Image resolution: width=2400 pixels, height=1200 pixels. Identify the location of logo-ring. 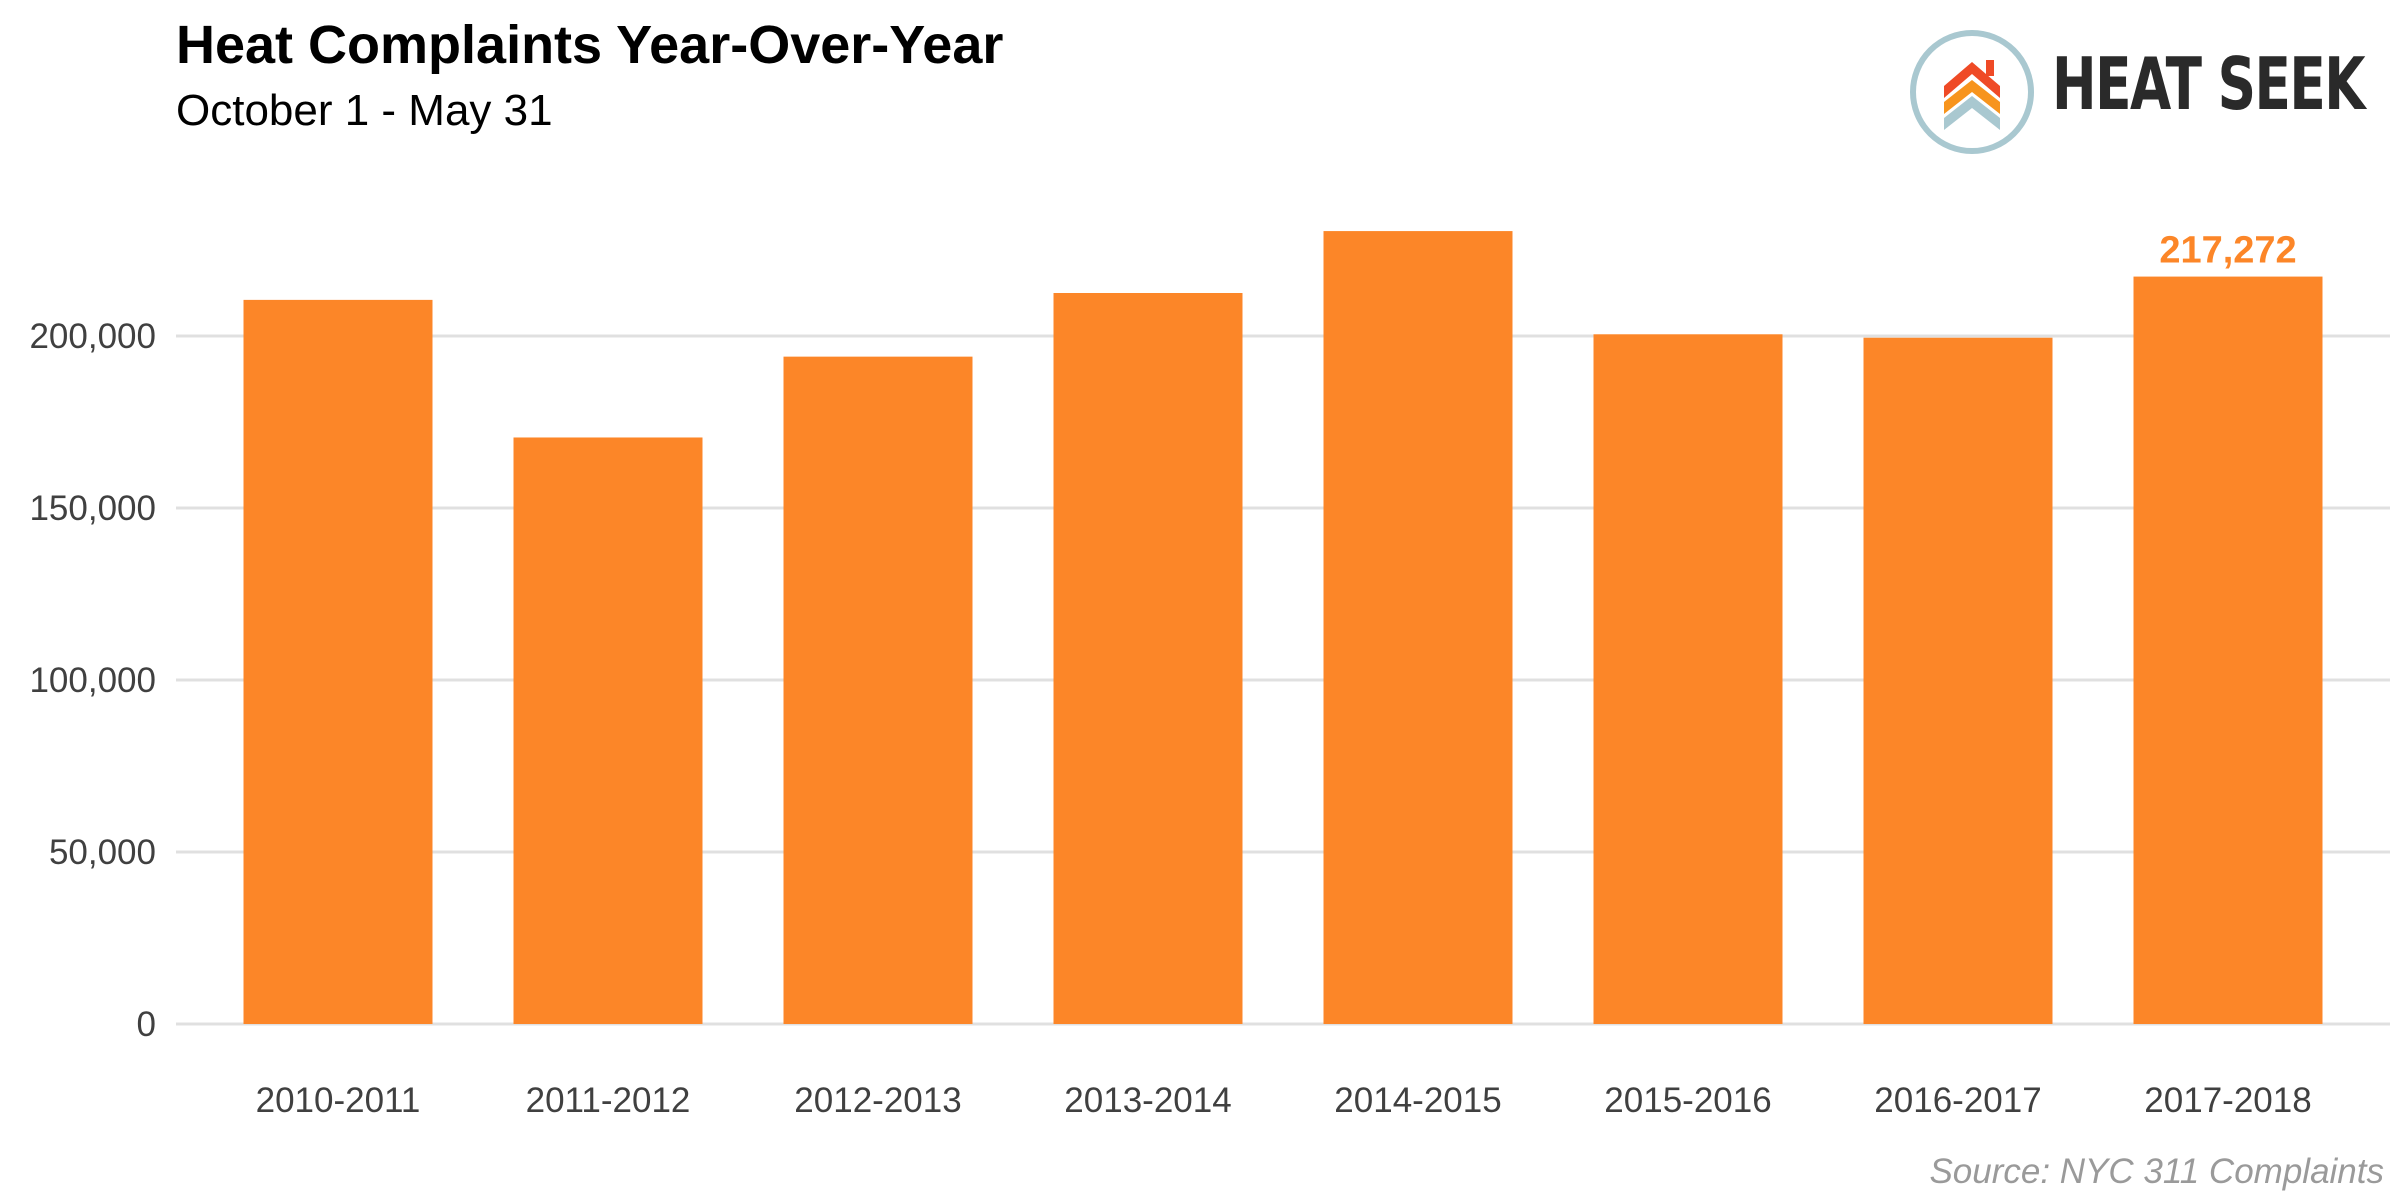
(1972, 92).